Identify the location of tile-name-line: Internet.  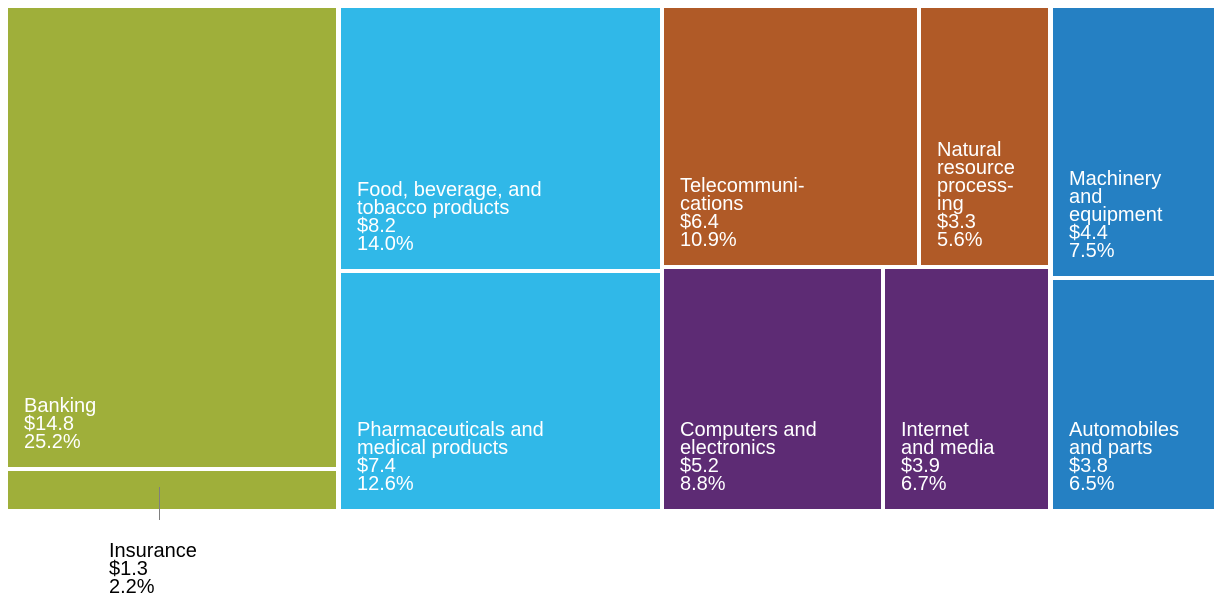
(935, 430).